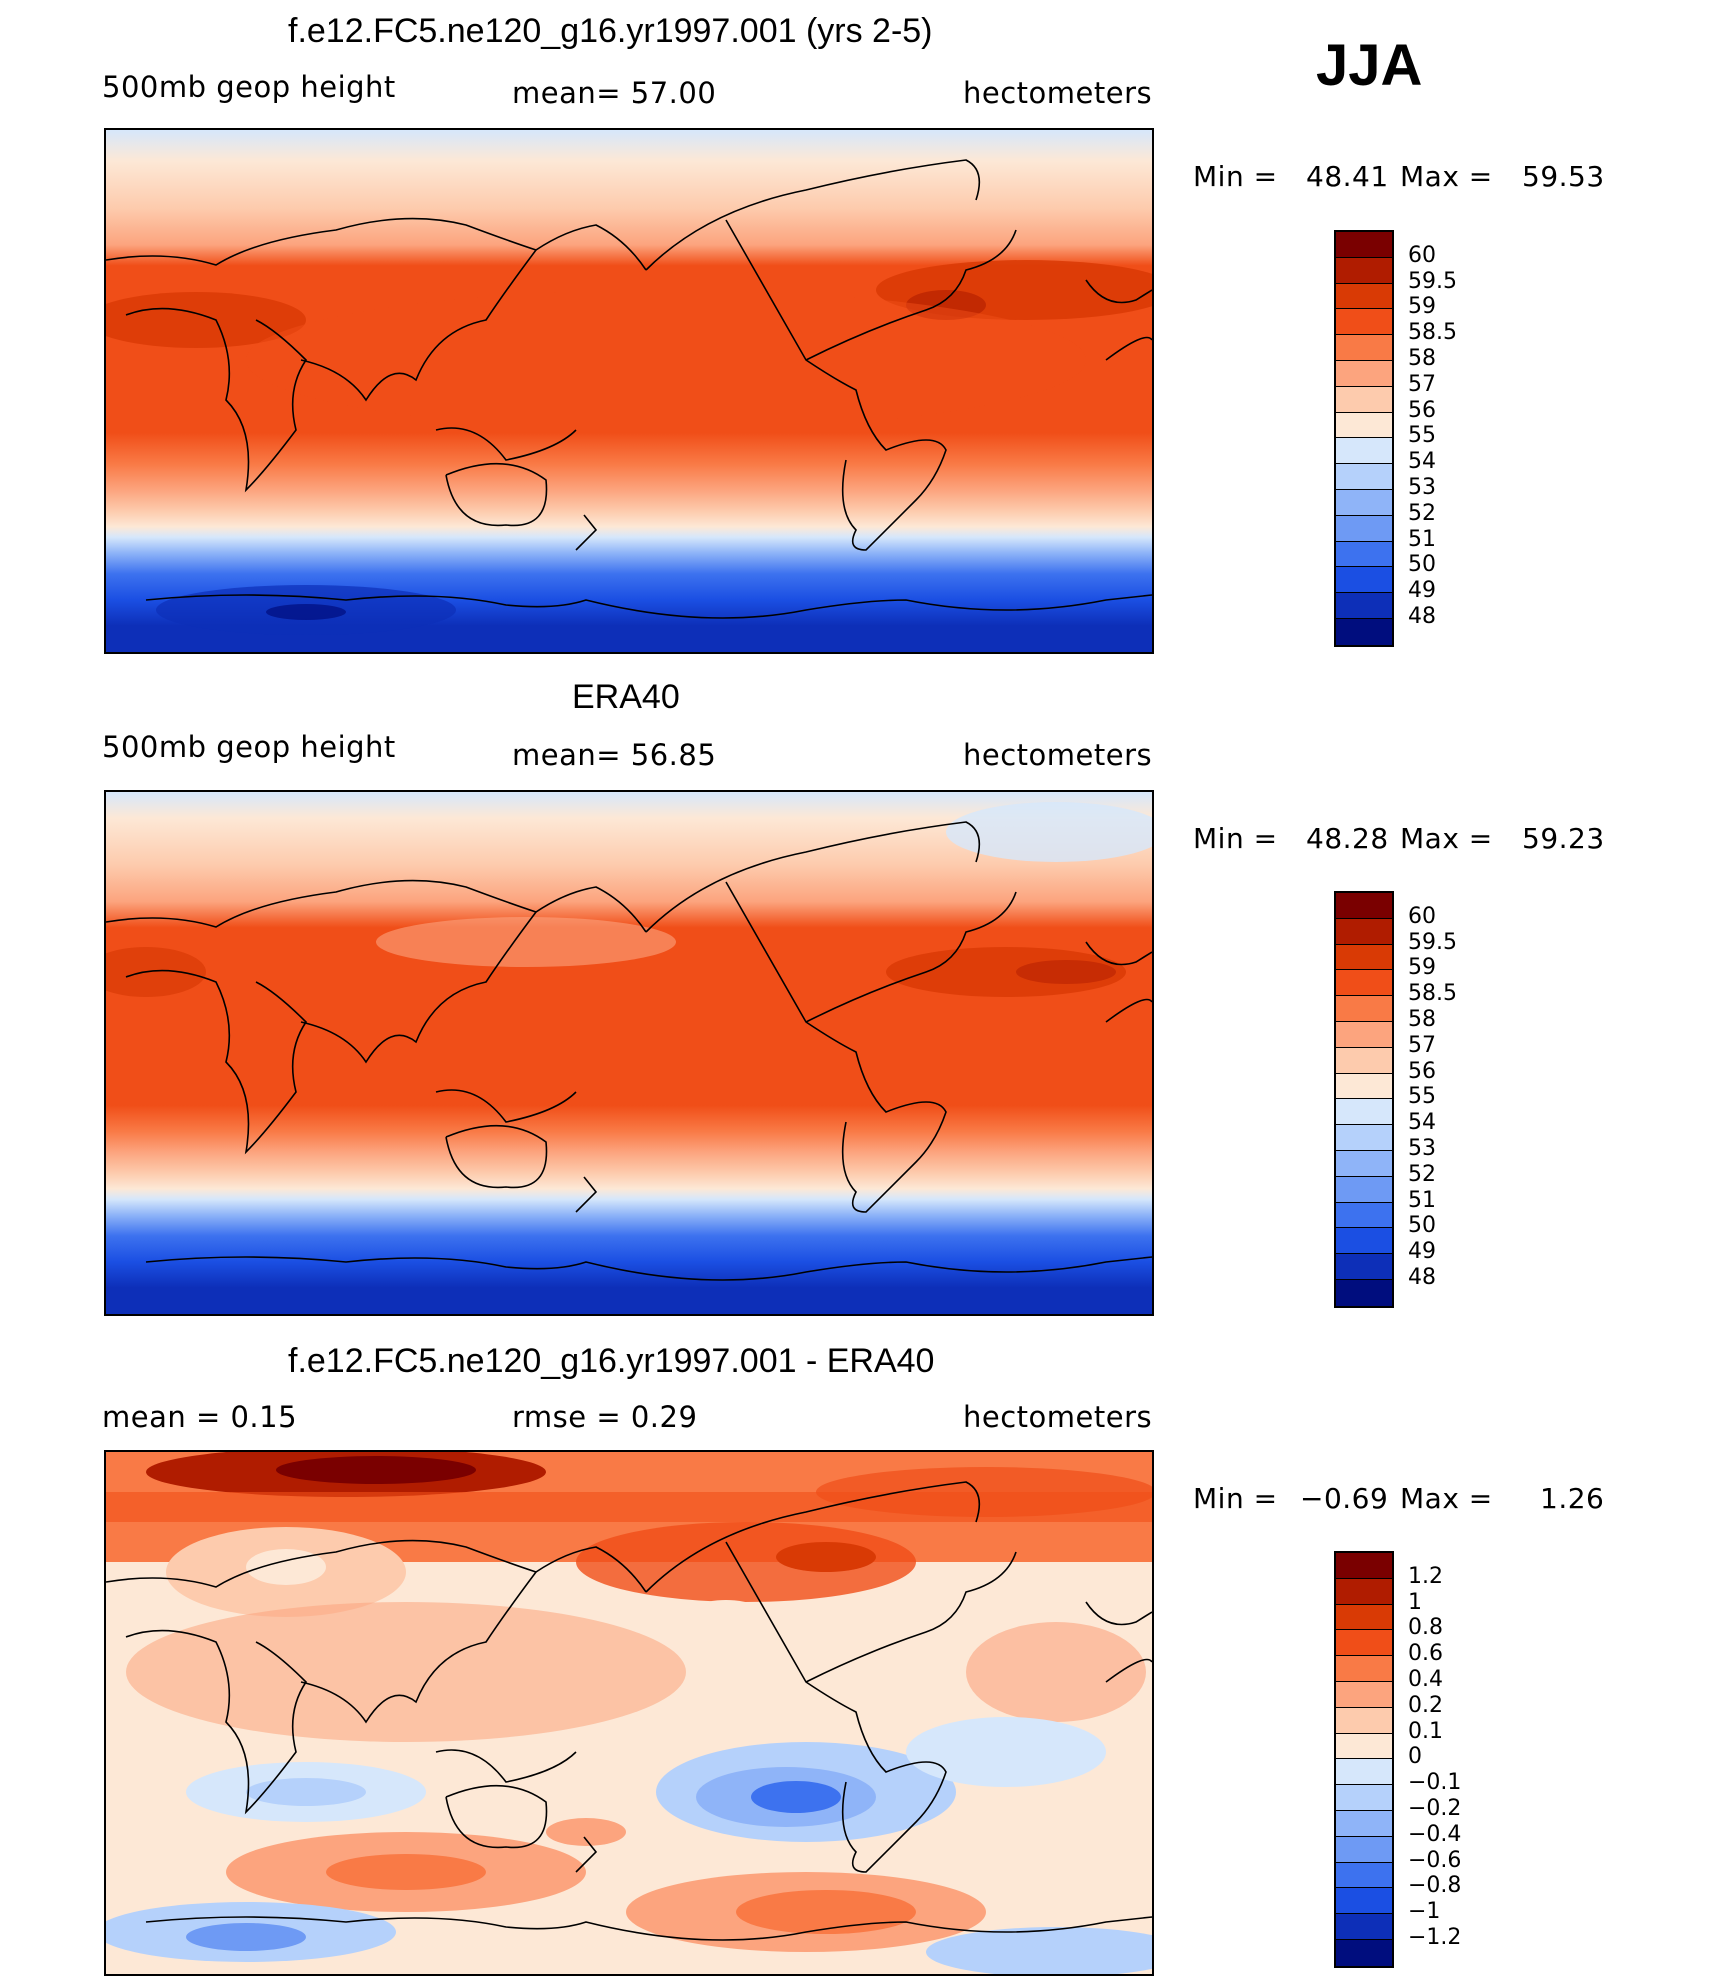 Image resolution: width=1710 pixels, height=1976 pixels. I want to click on colorbar-tick-label: 55, so click(1422, 1097).